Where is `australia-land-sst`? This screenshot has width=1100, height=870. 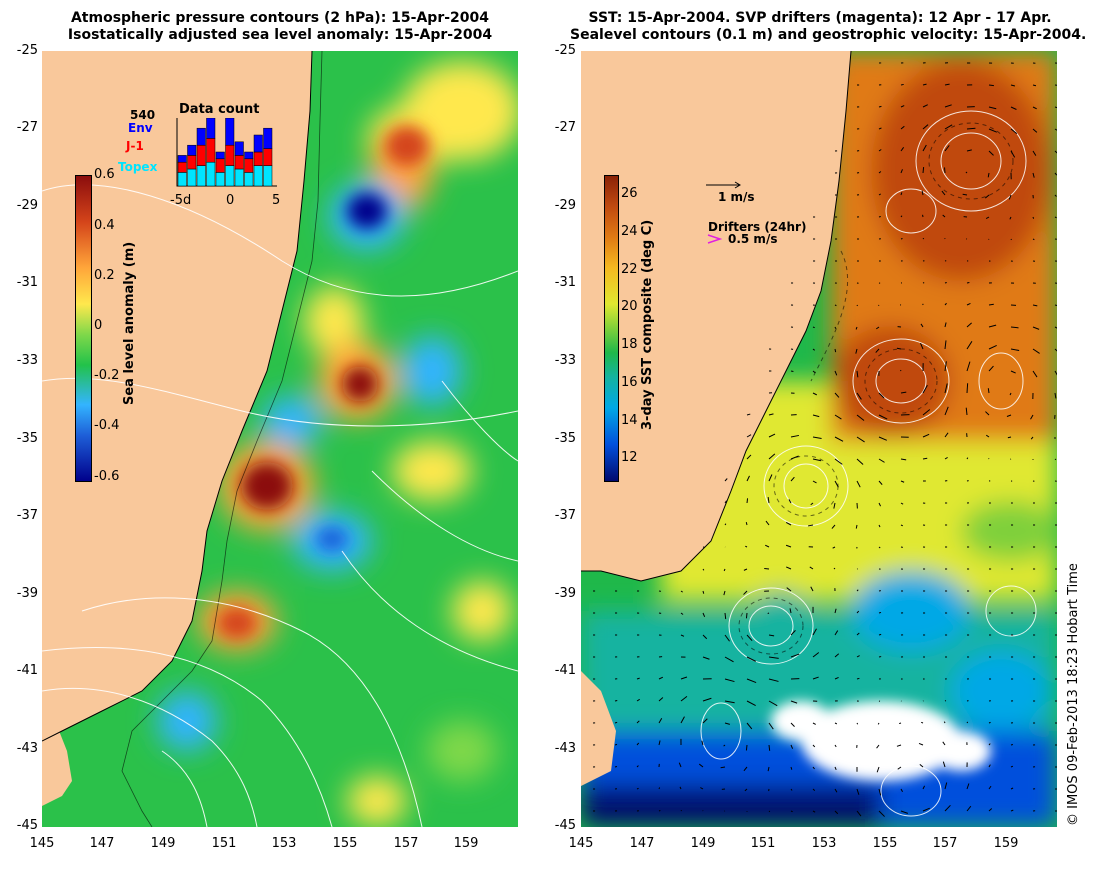 australia-land-sst is located at coordinates (716, 316).